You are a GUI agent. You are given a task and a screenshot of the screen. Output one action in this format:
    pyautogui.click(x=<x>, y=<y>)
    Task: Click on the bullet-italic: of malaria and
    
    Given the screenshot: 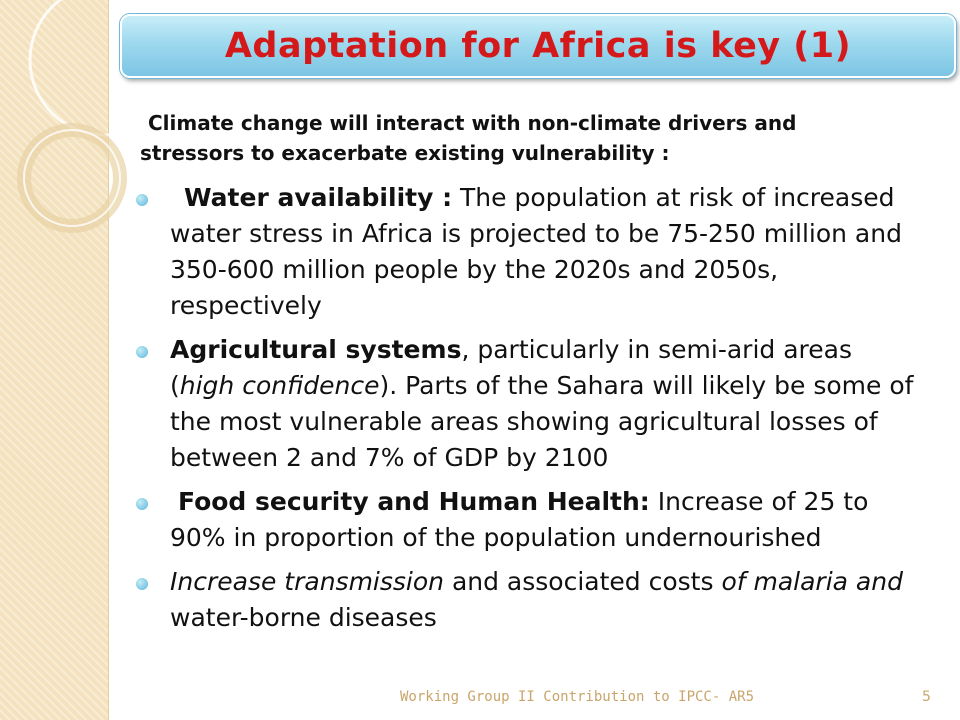 What is the action you would take?
    pyautogui.click(x=812, y=581)
    